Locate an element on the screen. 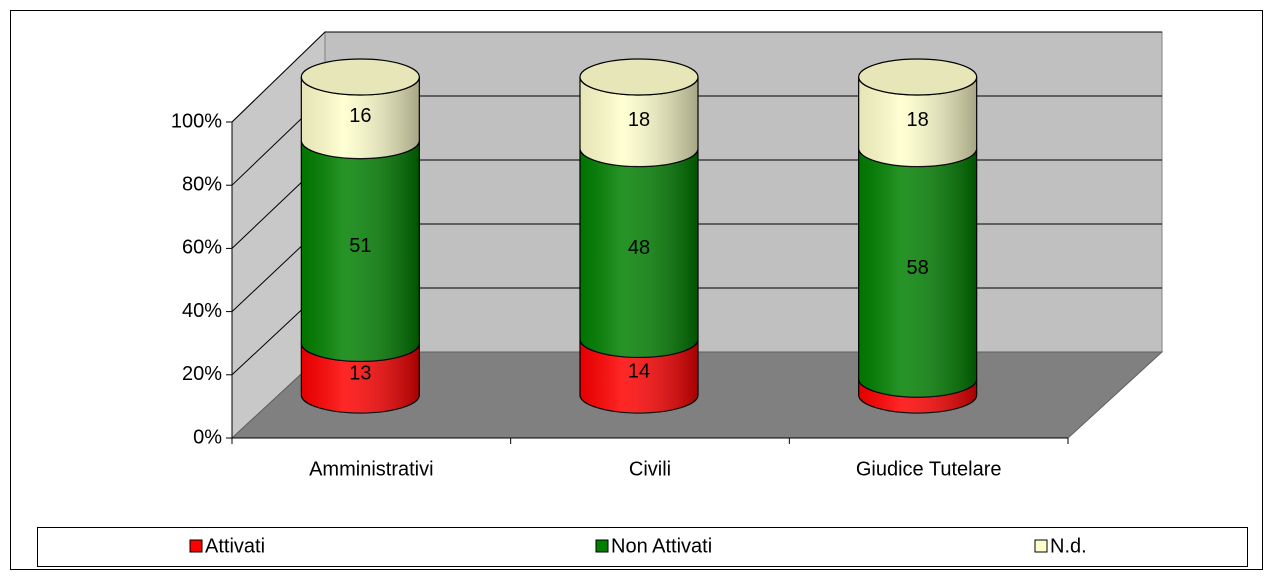 Image resolution: width=1273 pixels, height=580 pixels. x-tick-label: Amministrativi is located at coordinates (371, 469).